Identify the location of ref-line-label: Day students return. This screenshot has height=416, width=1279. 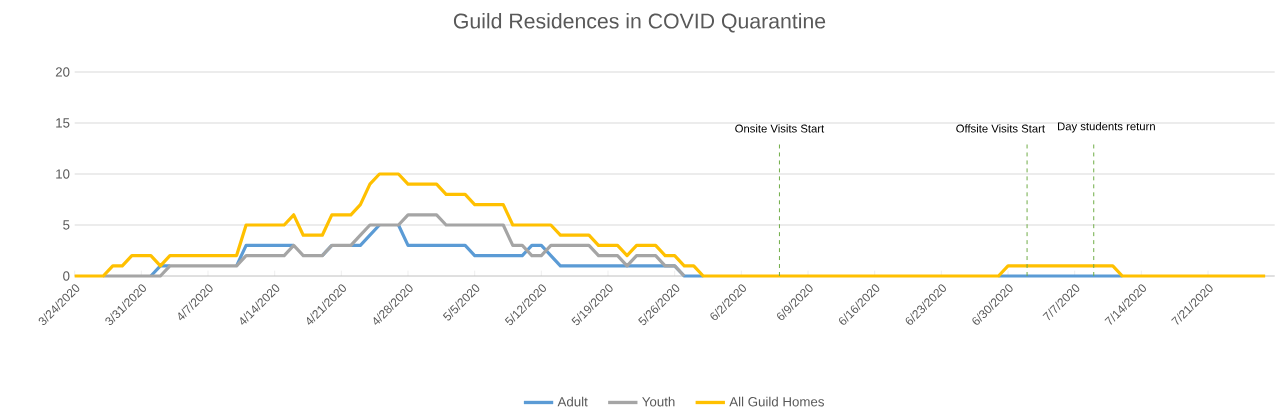
(1106, 127).